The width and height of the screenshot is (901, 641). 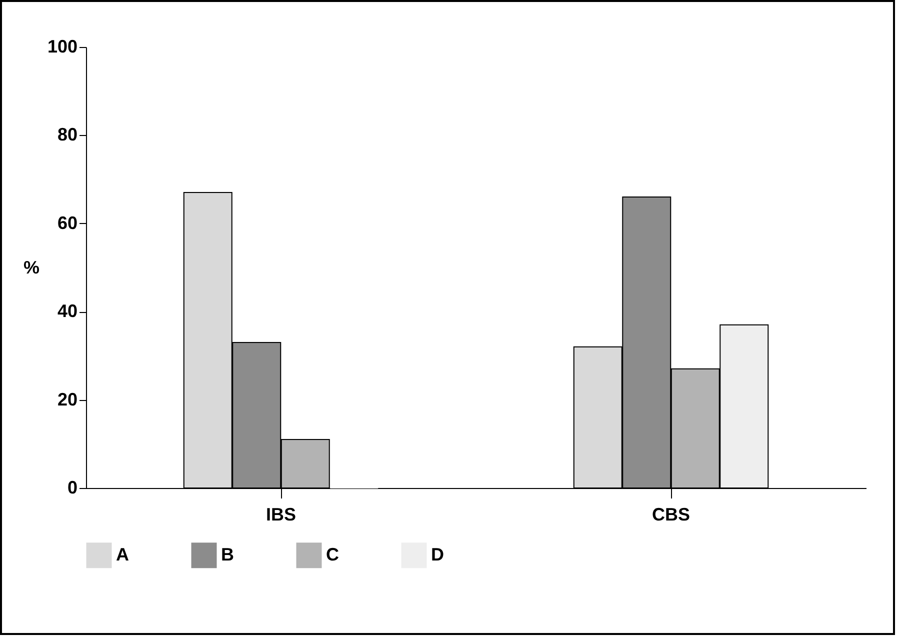 What do you see at coordinates (67, 311) in the screenshot?
I see `y-tick-label: 40` at bounding box center [67, 311].